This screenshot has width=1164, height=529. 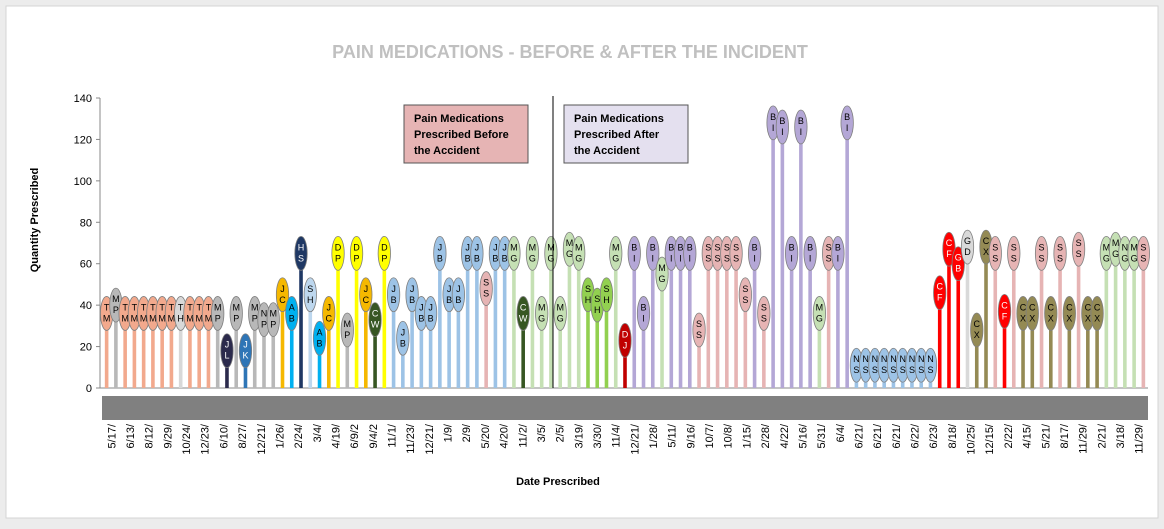 What do you see at coordinates (245, 356) in the screenshot?
I see `bar-label-initial-2: K` at bounding box center [245, 356].